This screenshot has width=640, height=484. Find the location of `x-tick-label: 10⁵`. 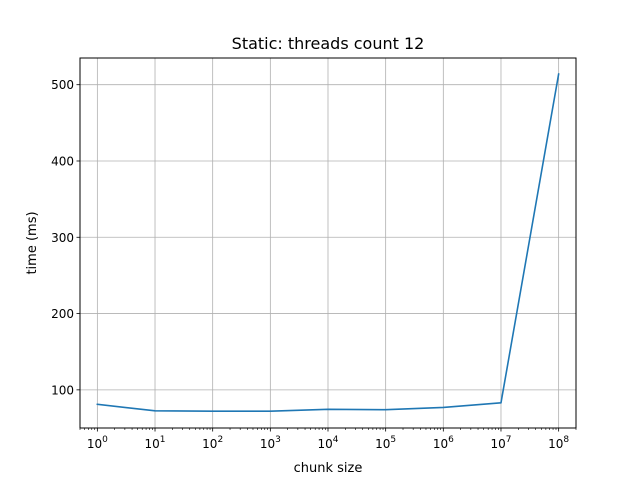

x-tick-label: 10⁵ is located at coordinates (385, 443).